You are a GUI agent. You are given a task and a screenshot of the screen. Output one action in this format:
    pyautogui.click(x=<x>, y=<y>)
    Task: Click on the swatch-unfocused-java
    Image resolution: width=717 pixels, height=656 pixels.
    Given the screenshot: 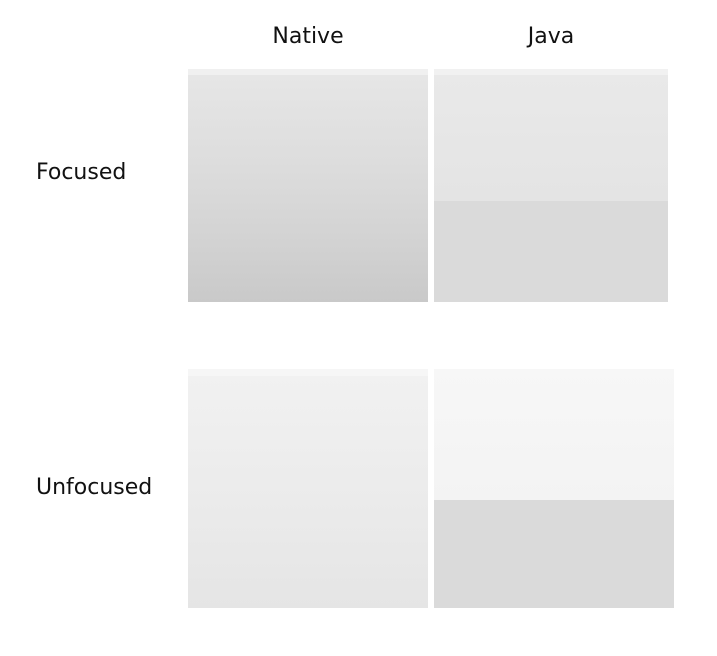 What is the action you would take?
    pyautogui.click(x=554, y=488)
    